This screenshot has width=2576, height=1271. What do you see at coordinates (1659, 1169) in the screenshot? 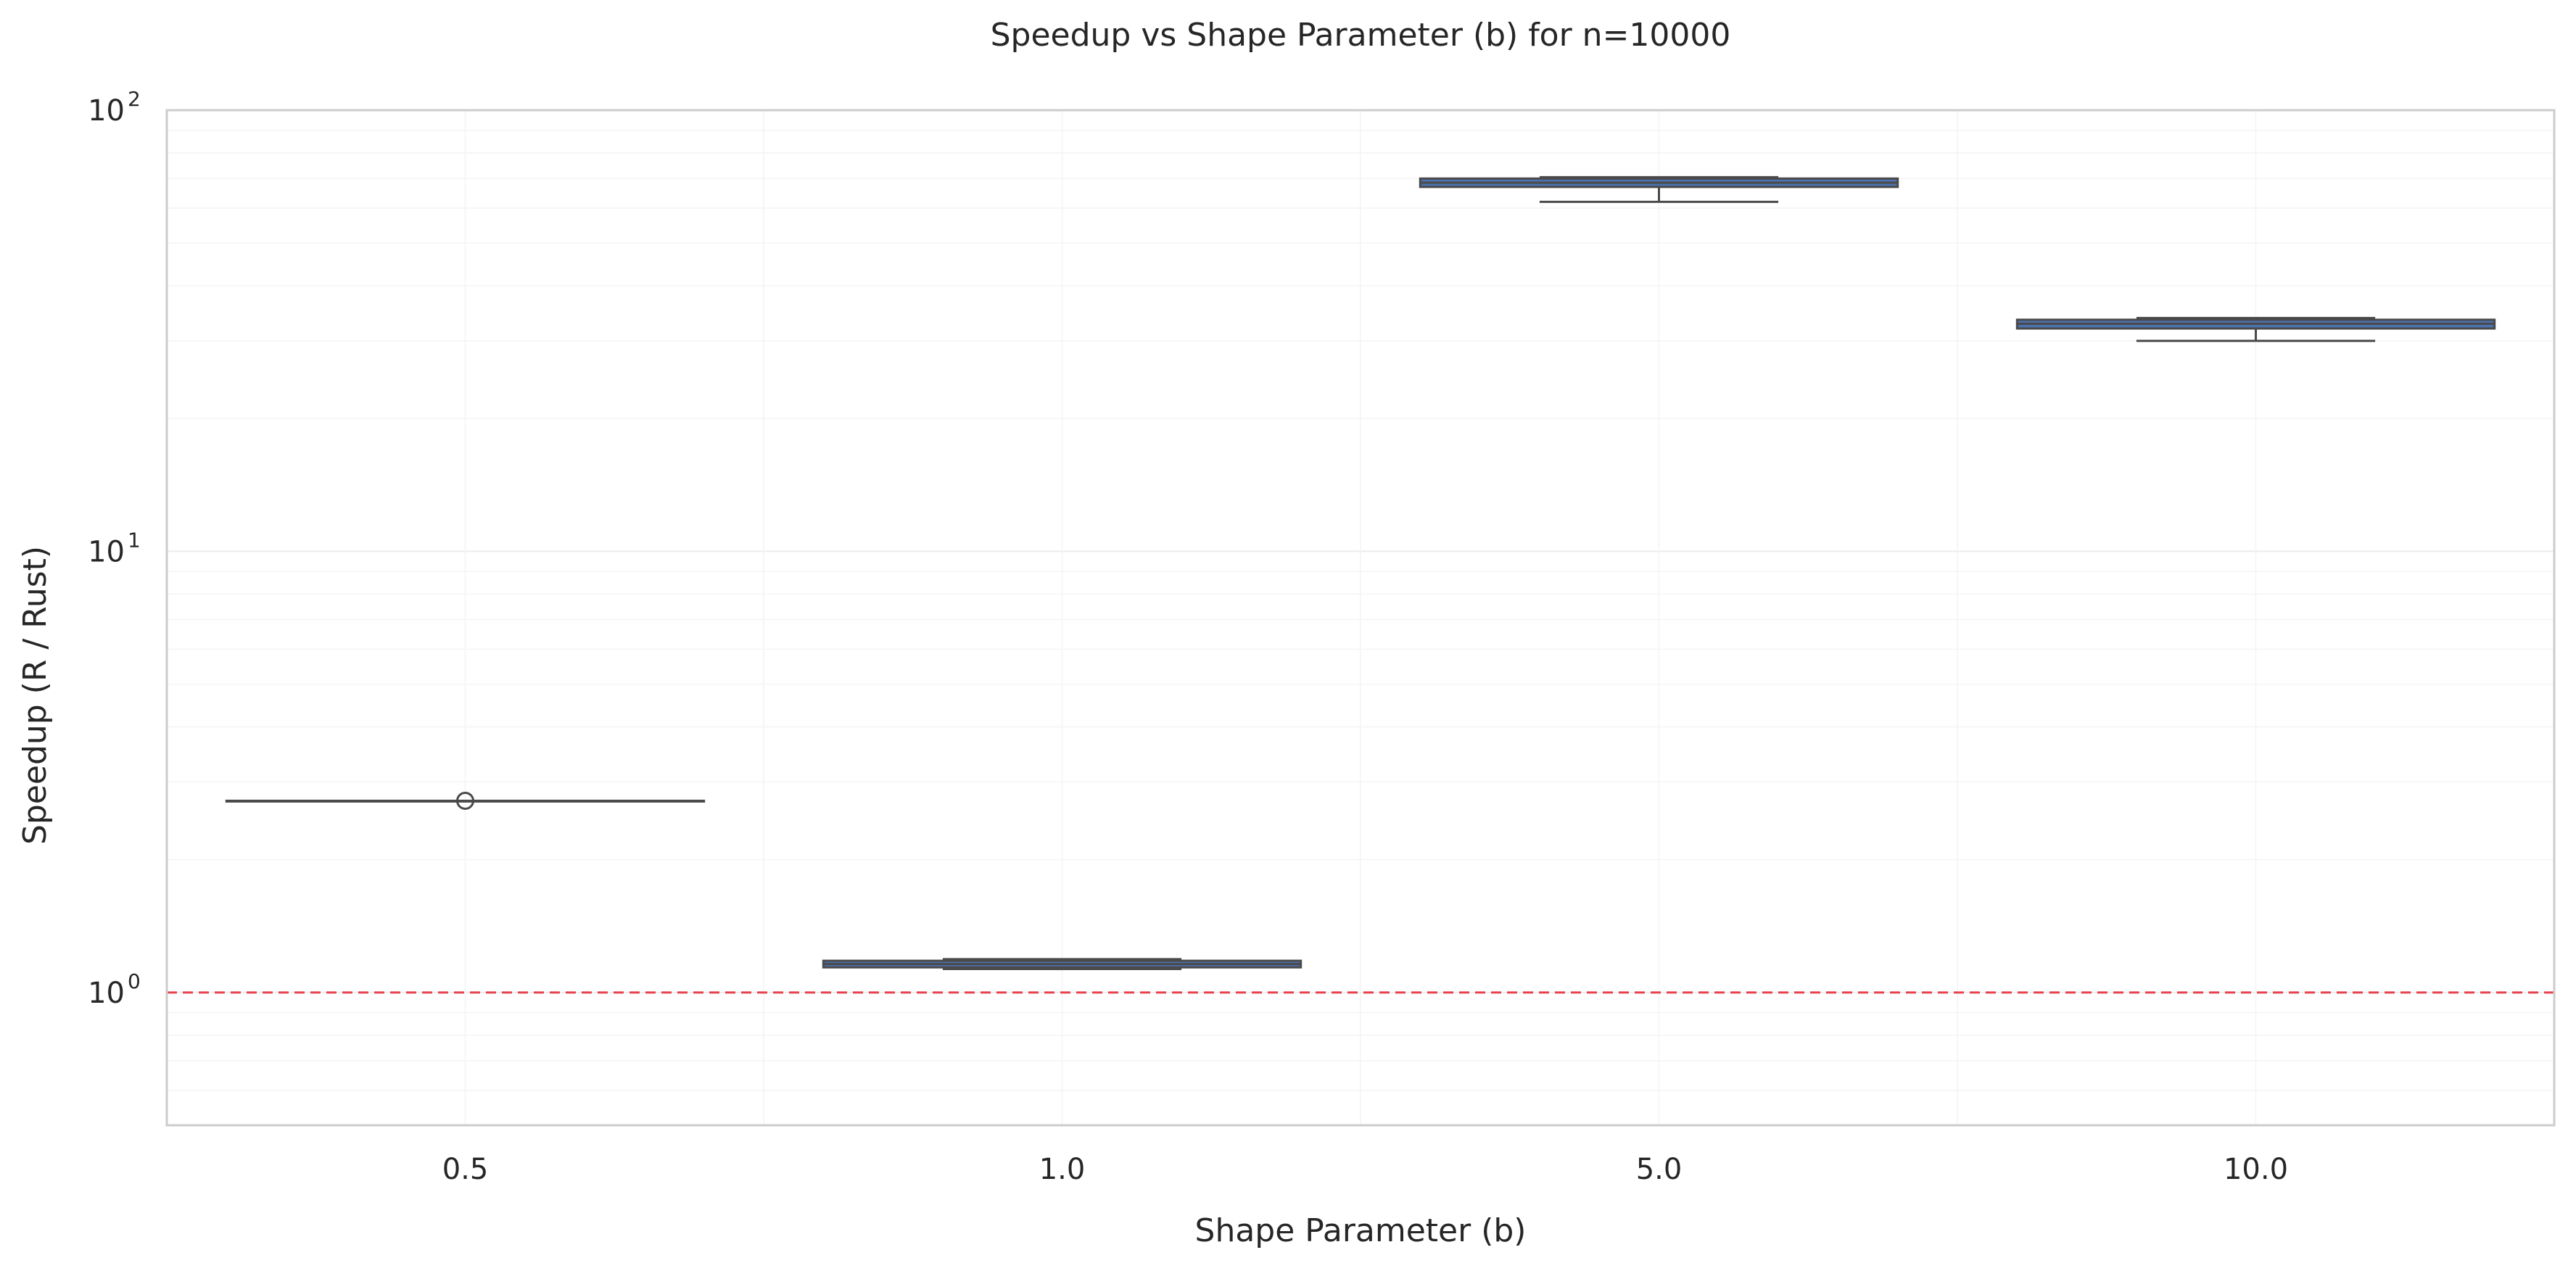
I see `x-tick-label: 5.0` at bounding box center [1659, 1169].